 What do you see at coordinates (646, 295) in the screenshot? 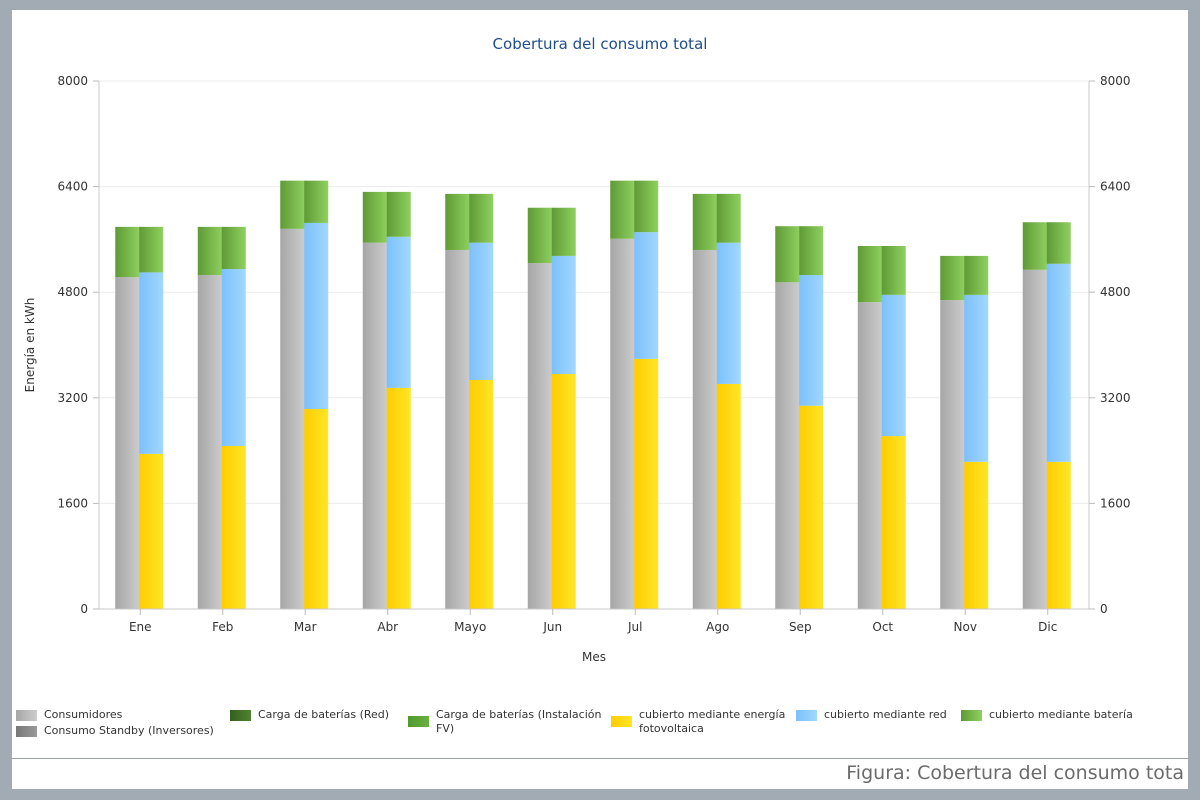
I see `bar-cubierto-mediante-red-jul` at bounding box center [646, 295].